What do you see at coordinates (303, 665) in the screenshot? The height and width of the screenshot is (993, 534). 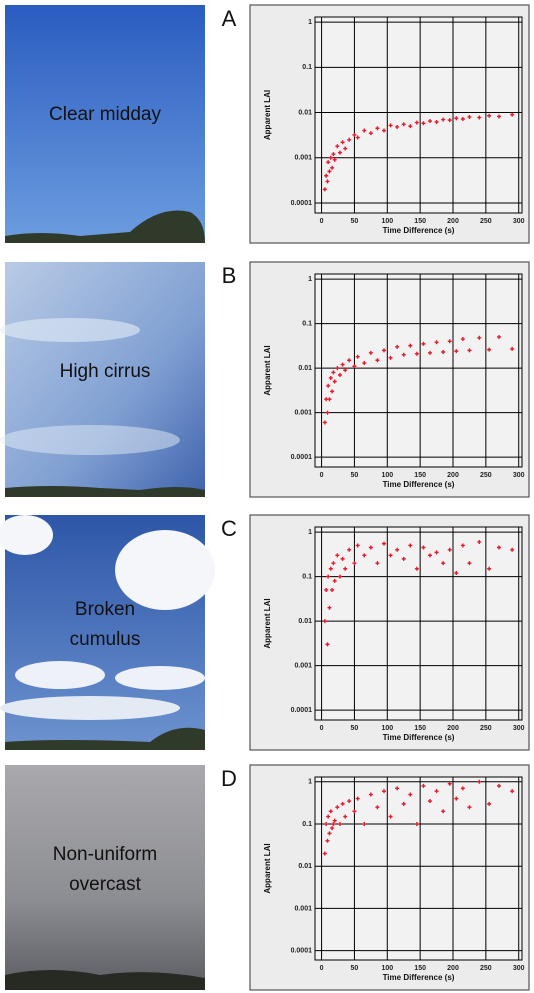 I see `y-tick-label: 0.001` at bounding box center [303, 665].